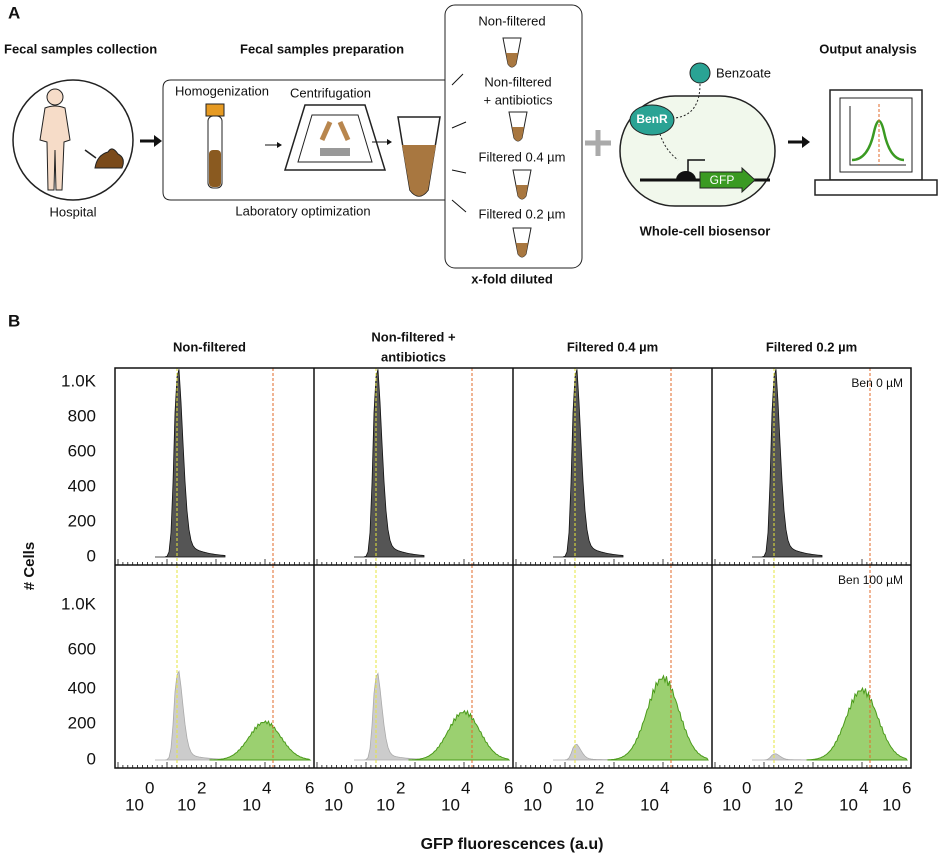 The image size is (941, 859). What do you see at coordinates (522, 213) in the screenshot?
I see `condition-label: Filtered 0.2 µm` at bounding box center [522, 213].